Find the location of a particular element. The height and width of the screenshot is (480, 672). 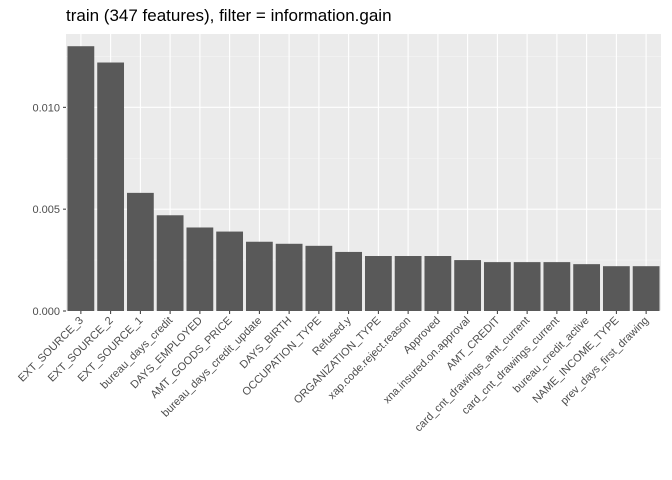

bar-amt-goods-price is located at coordinates (230, 271).